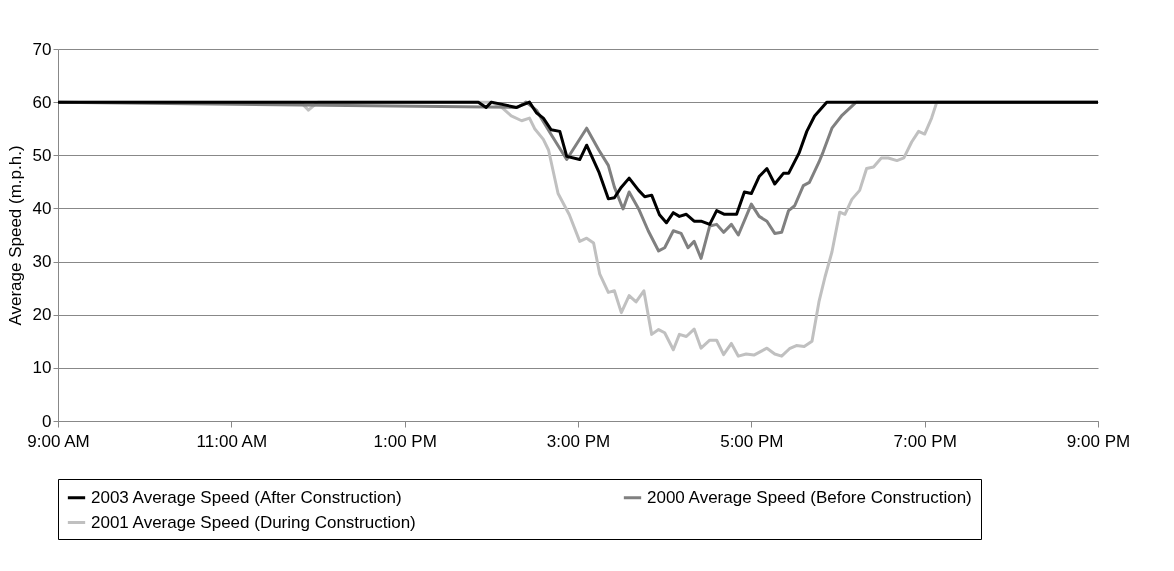 The width and height of the screenshot is (1174, 571). Describe the element at coordinates (42, 155) in the screenshot. I see `y-tick-label: 50` at that location.